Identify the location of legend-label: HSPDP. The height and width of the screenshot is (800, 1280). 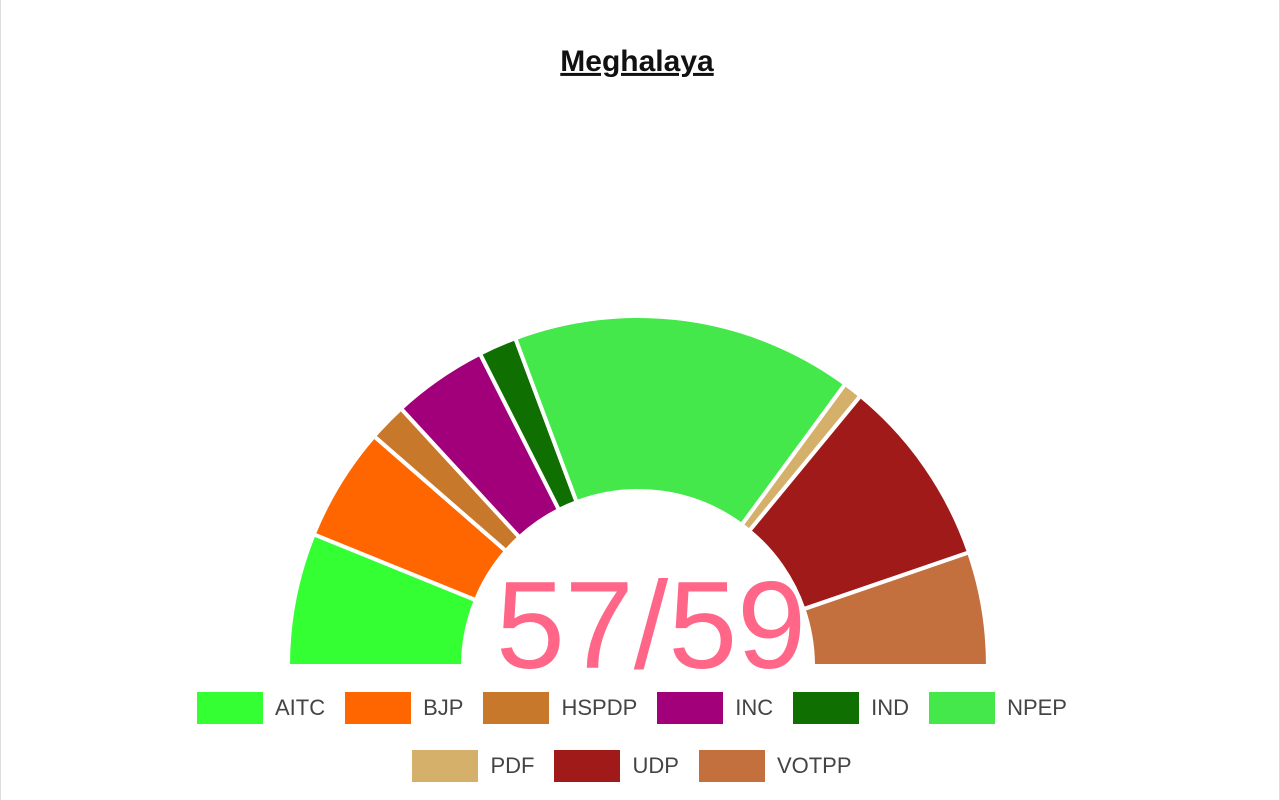
(599, 707).